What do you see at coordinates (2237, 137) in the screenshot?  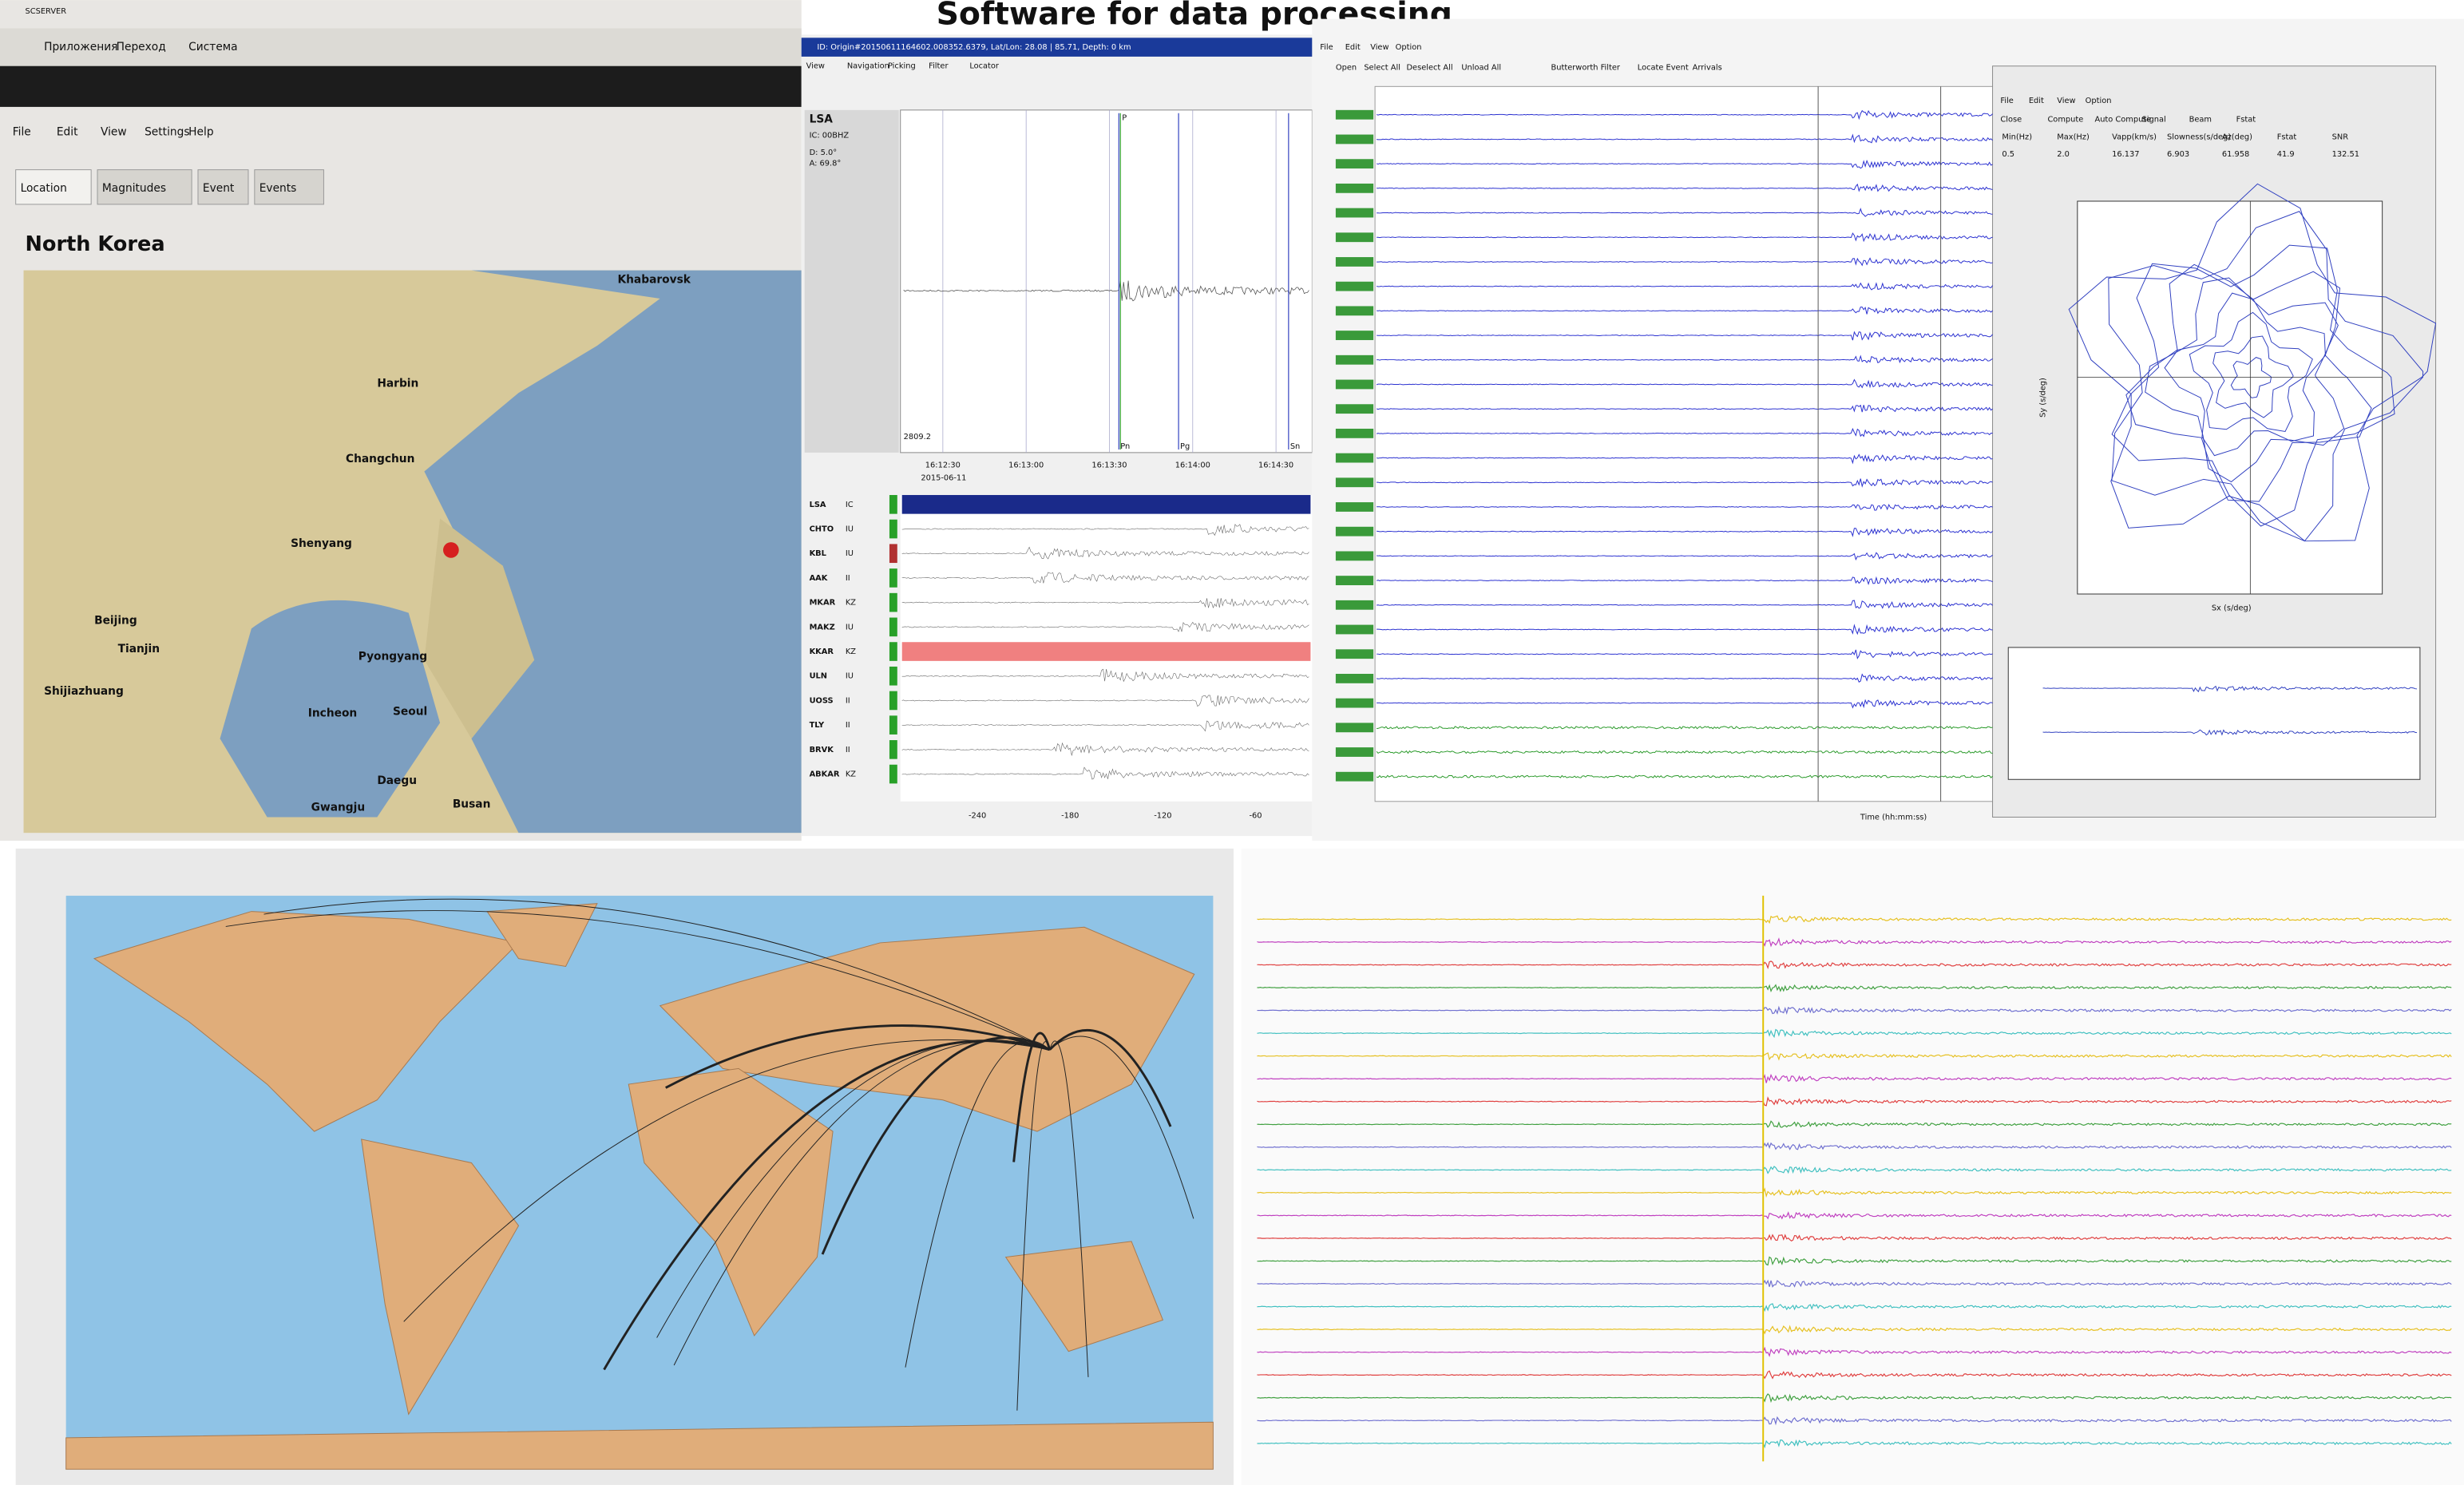 I see `fk-column: Az(deg)` at bounding box center [2237, 137].